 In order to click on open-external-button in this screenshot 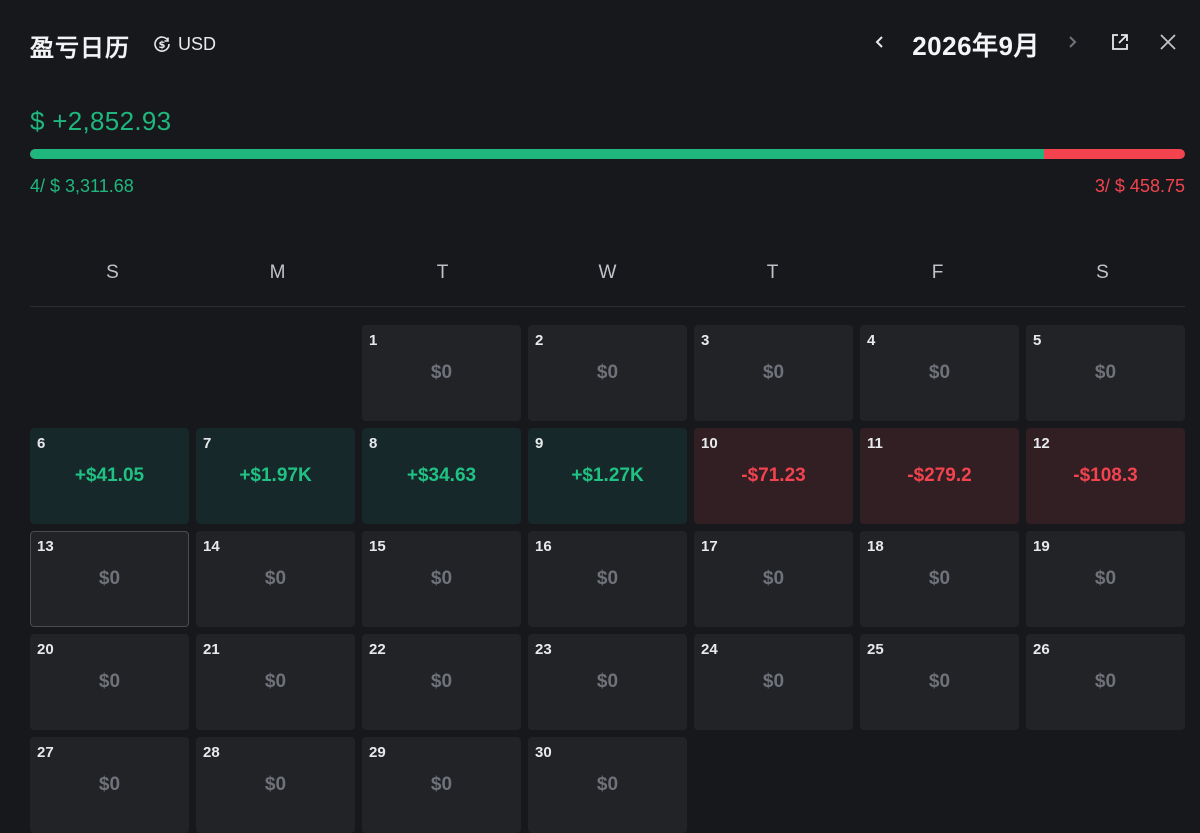, I will do `click(1120, 44)`.